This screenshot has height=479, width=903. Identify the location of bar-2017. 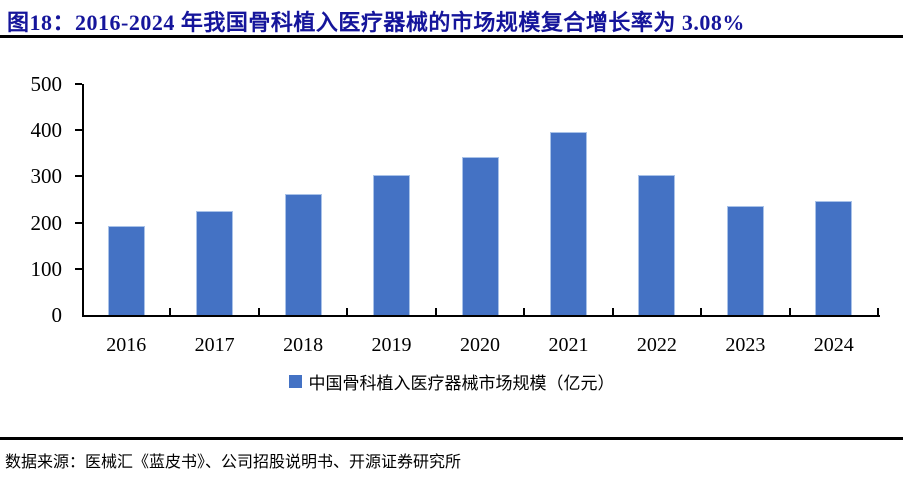
(215, 263).